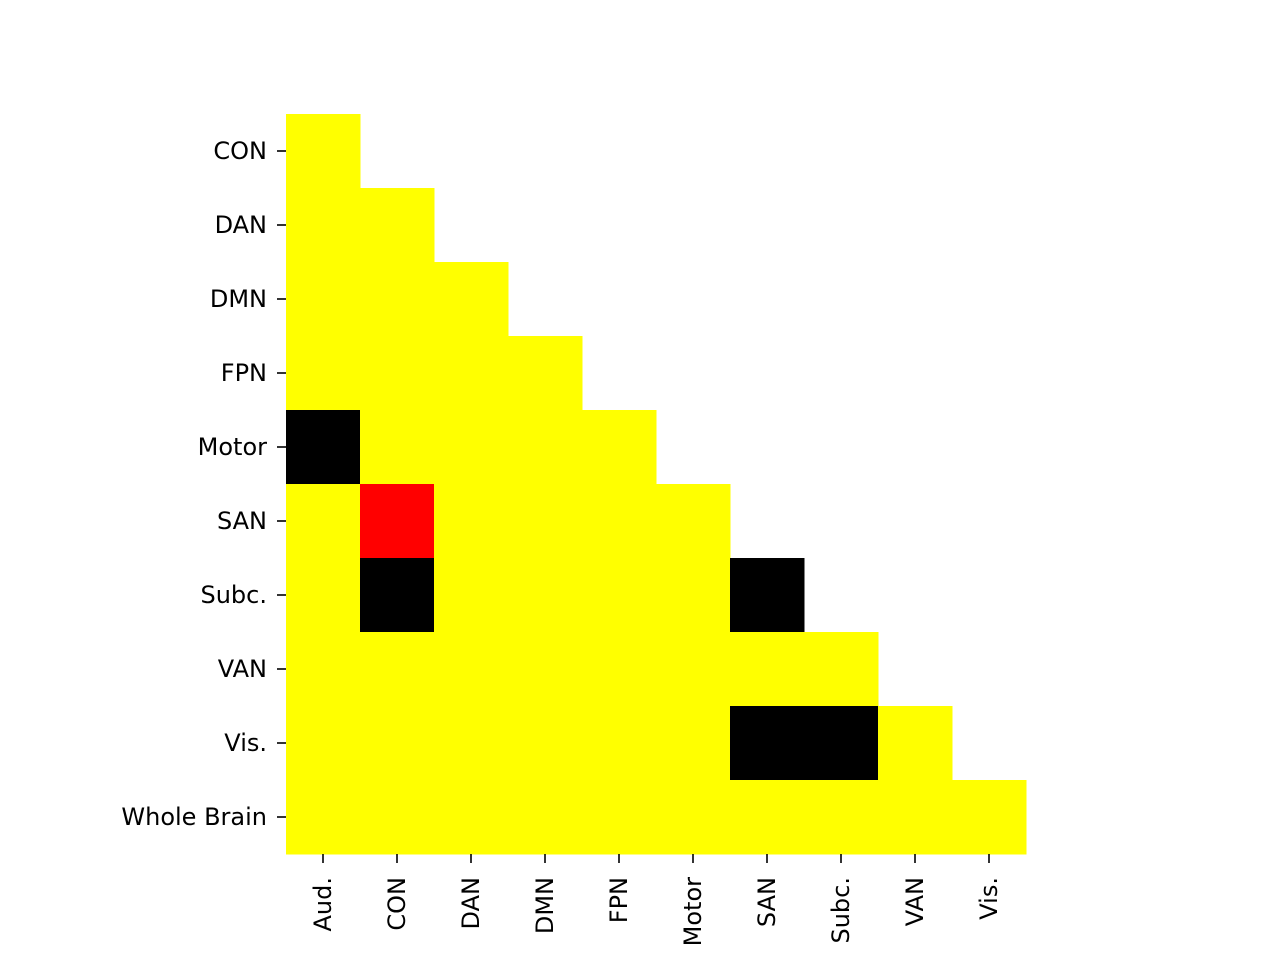 This screenshot has height=964, width=1280. I want to click on y-tick-label: CON, so click(240, 151).